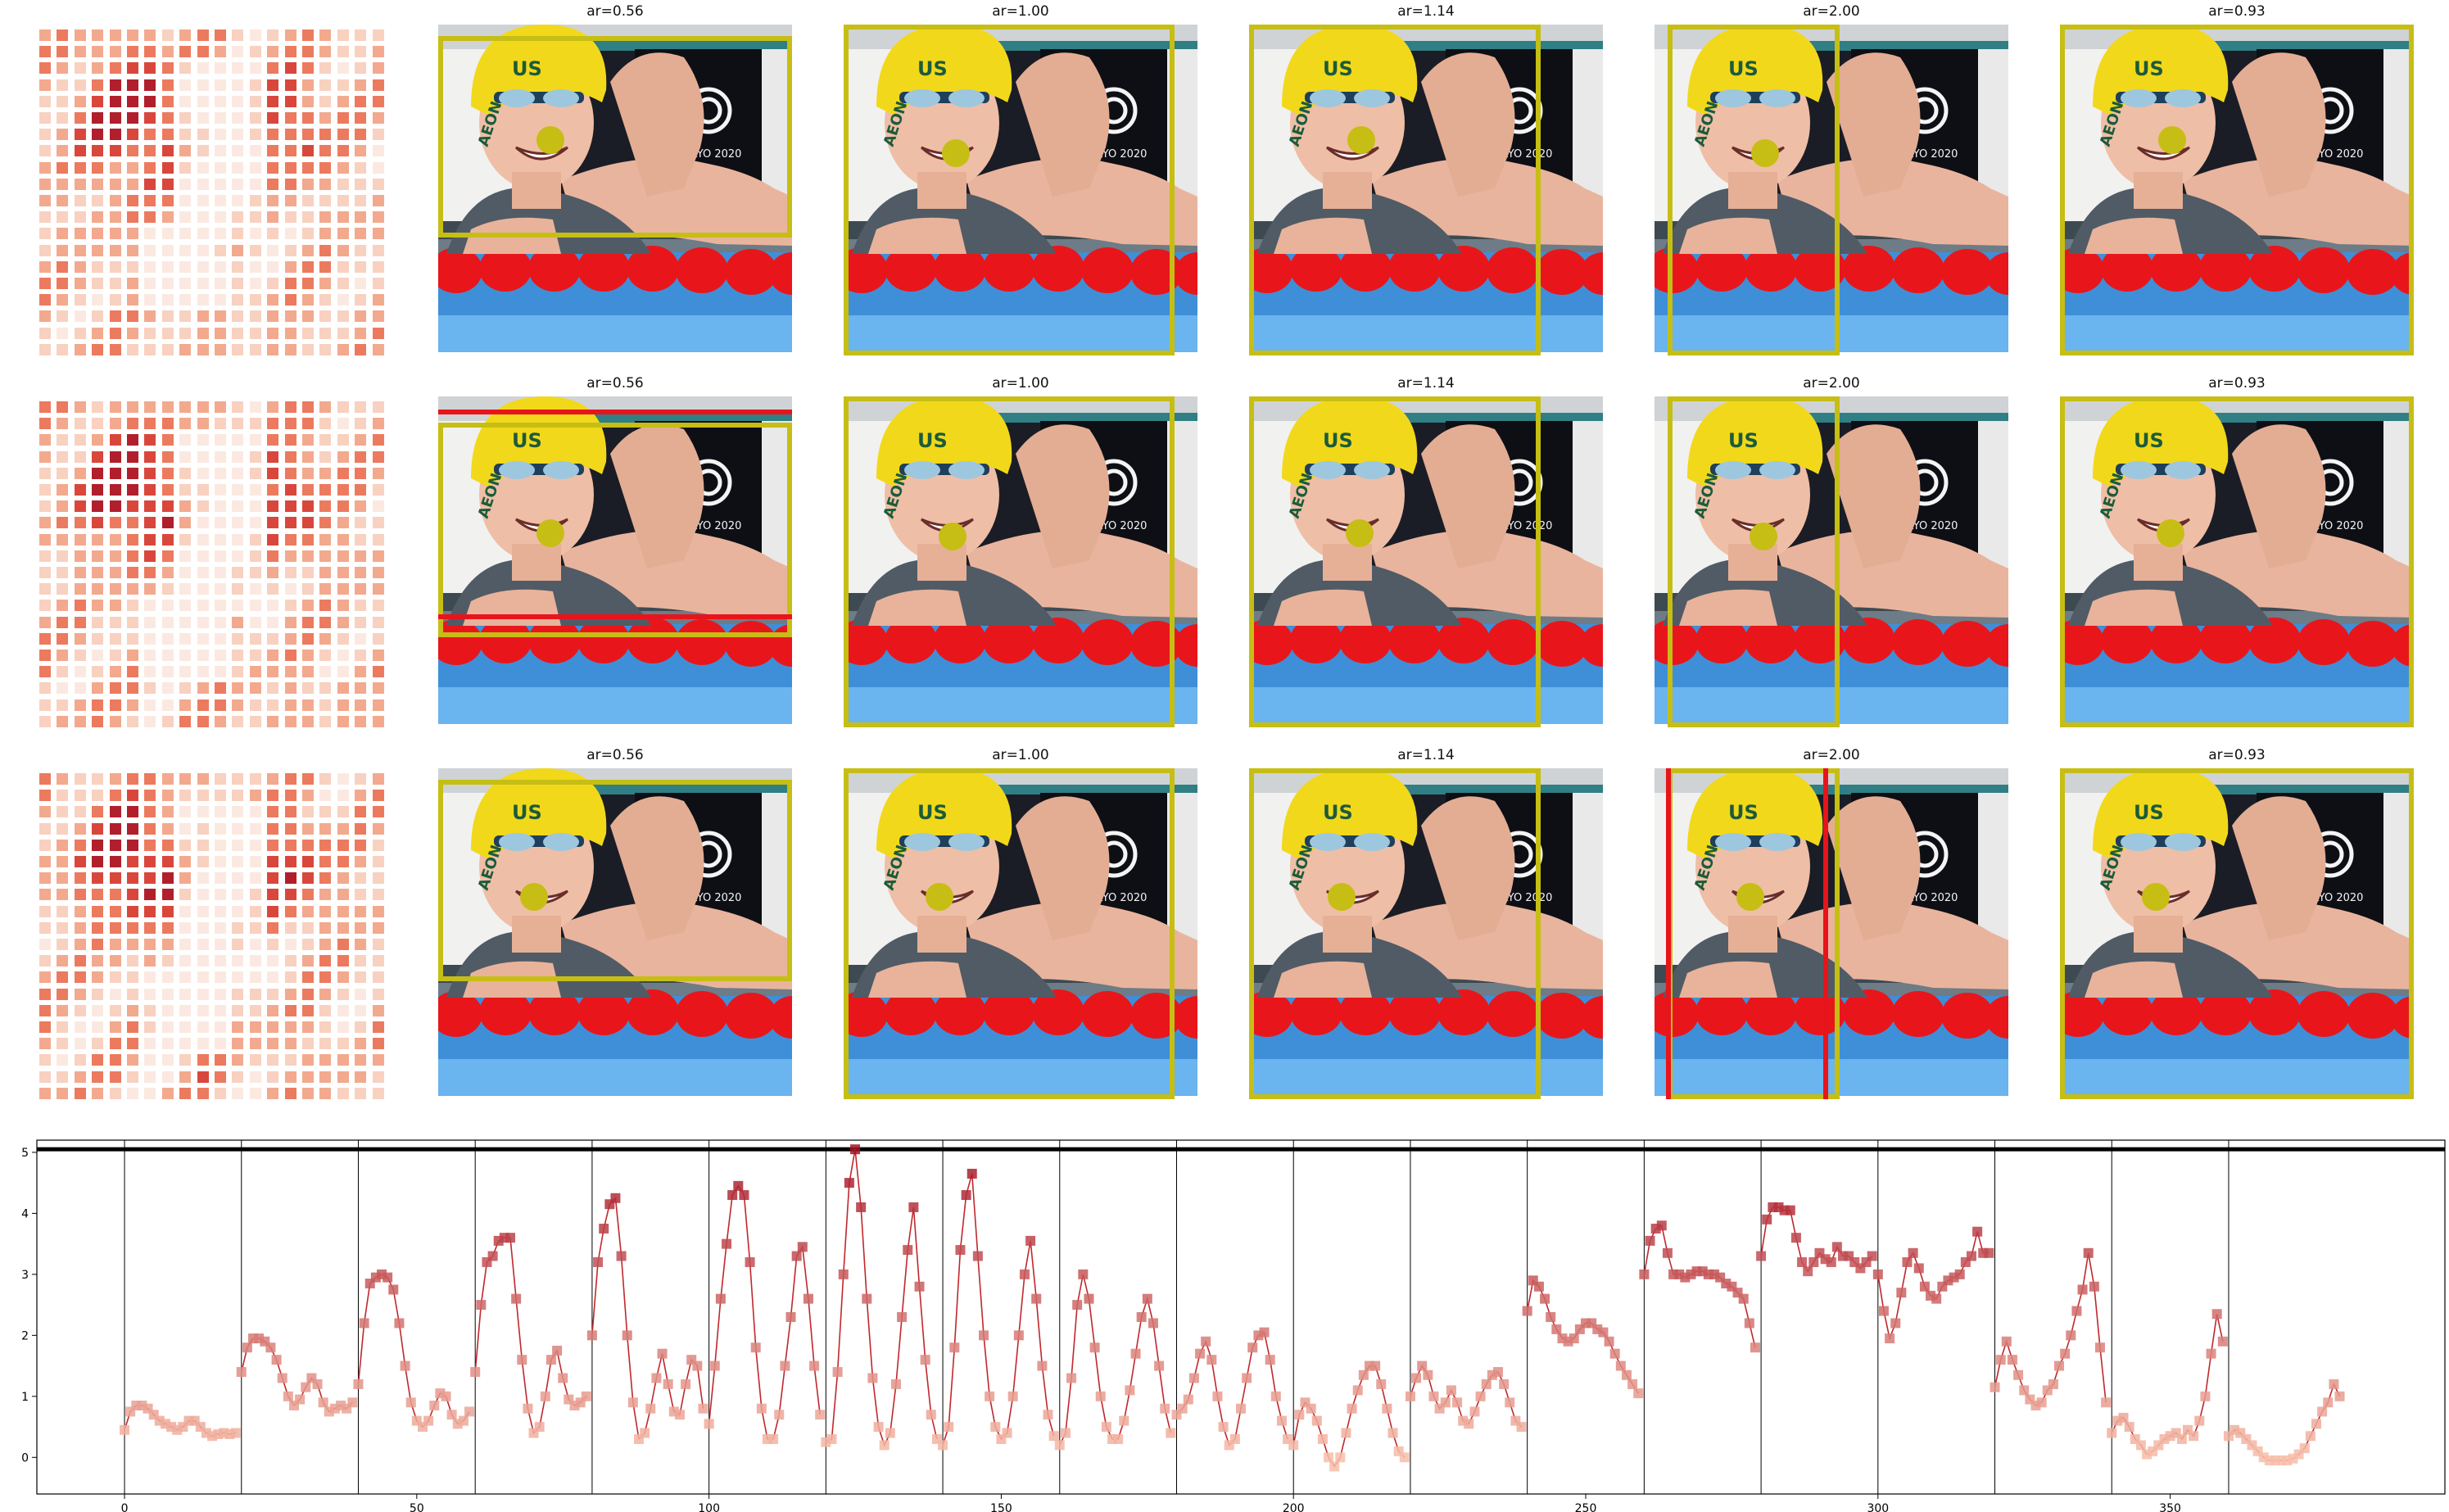 The width and height of the screenshot is (2449, 1512). What do you see at coordinates (1832, 383) in the screenshot?
I see `panel-title: ar=2.00` at bounding box center [1832, 383].